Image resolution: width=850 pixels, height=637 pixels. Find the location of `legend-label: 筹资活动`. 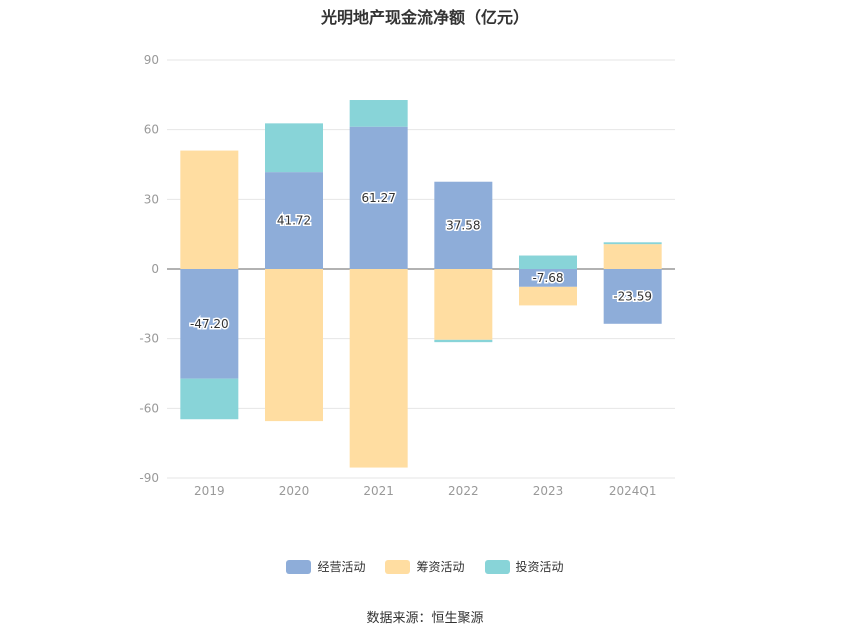

legend-label: 筹资活动 is located at coordinates (440, 567).